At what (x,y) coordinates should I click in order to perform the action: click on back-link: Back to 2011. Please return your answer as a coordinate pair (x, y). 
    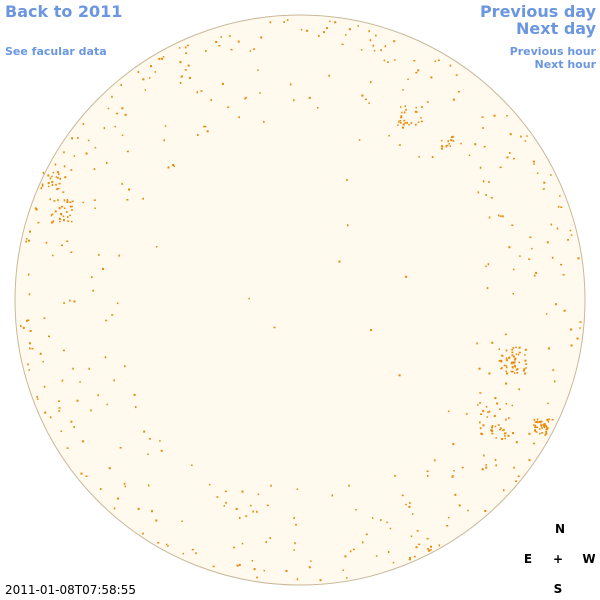
    Looking at the image, I should click on (64, 11).